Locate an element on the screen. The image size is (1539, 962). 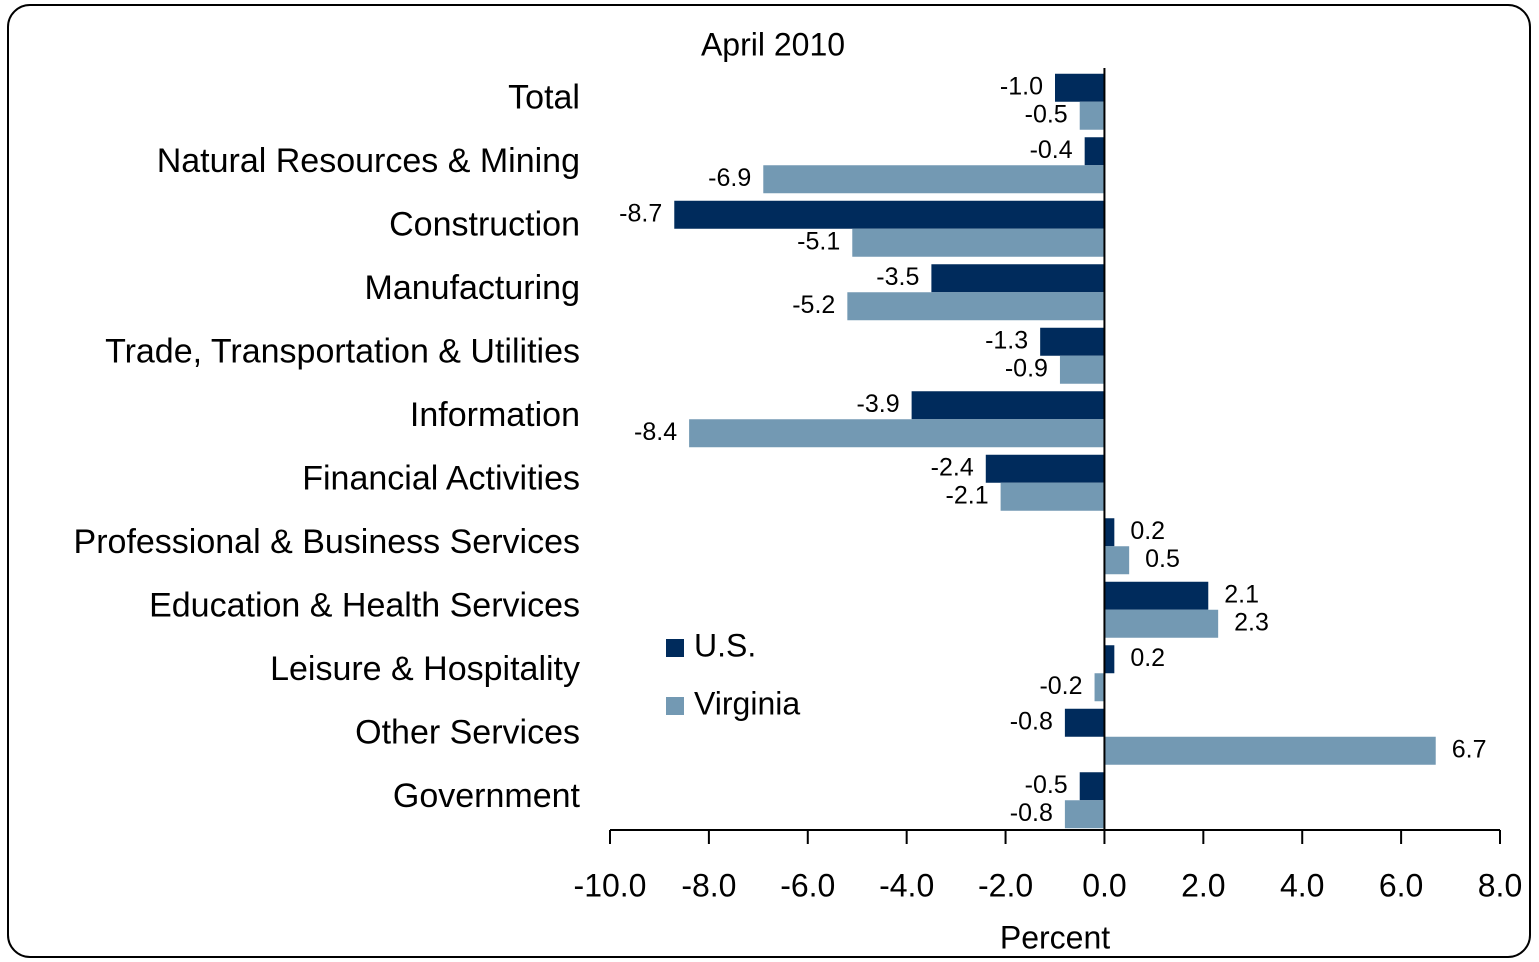
category-label: Professional & Business Services is located at coordinates (327, 542).